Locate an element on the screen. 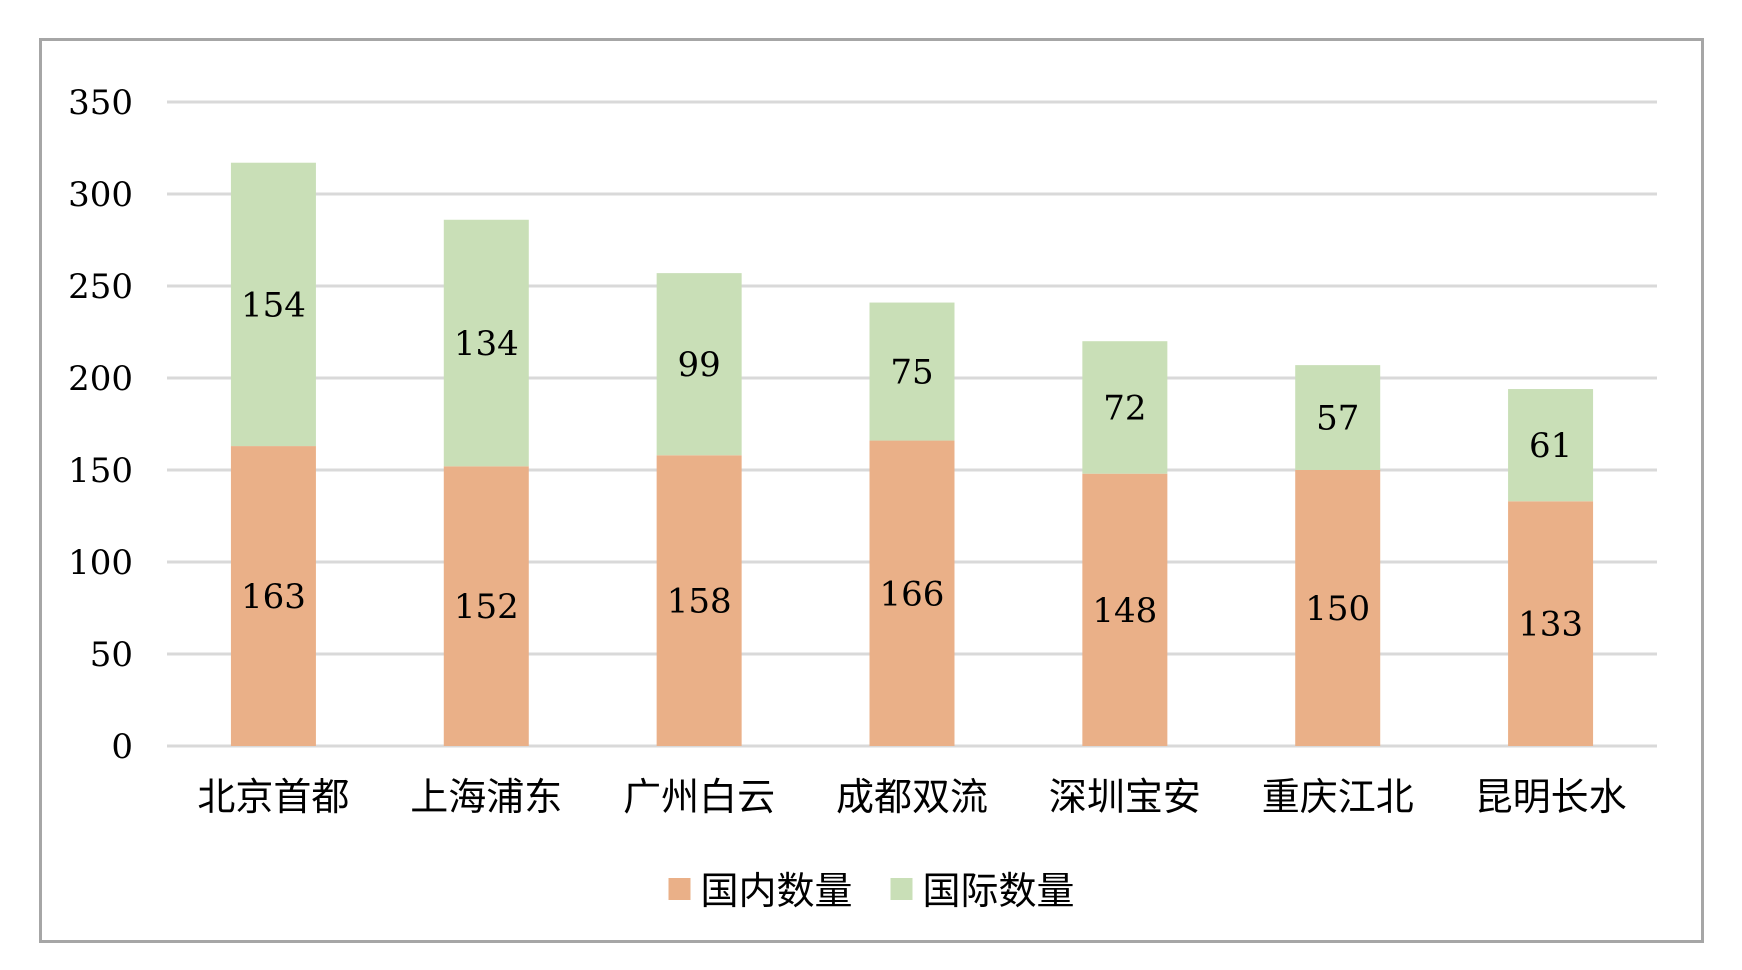 The image size is (1742, 970). y-tick-label: 300 is located at coordinates (100, 195).